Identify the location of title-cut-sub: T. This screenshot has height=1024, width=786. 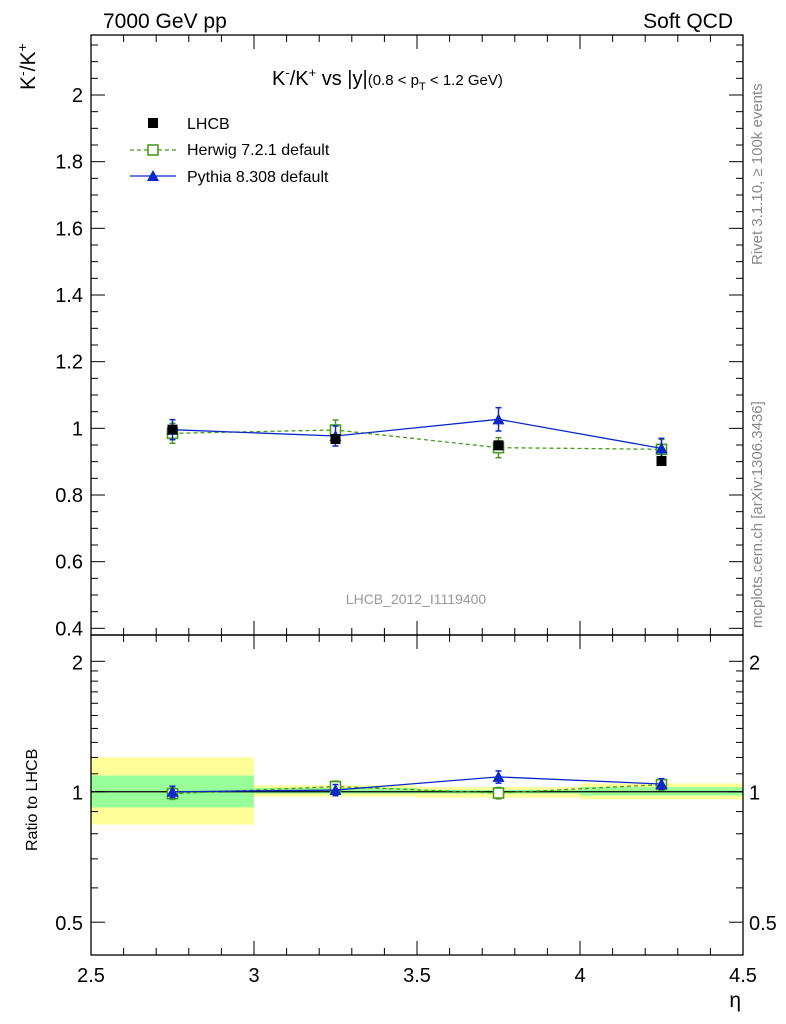
(422, 87).